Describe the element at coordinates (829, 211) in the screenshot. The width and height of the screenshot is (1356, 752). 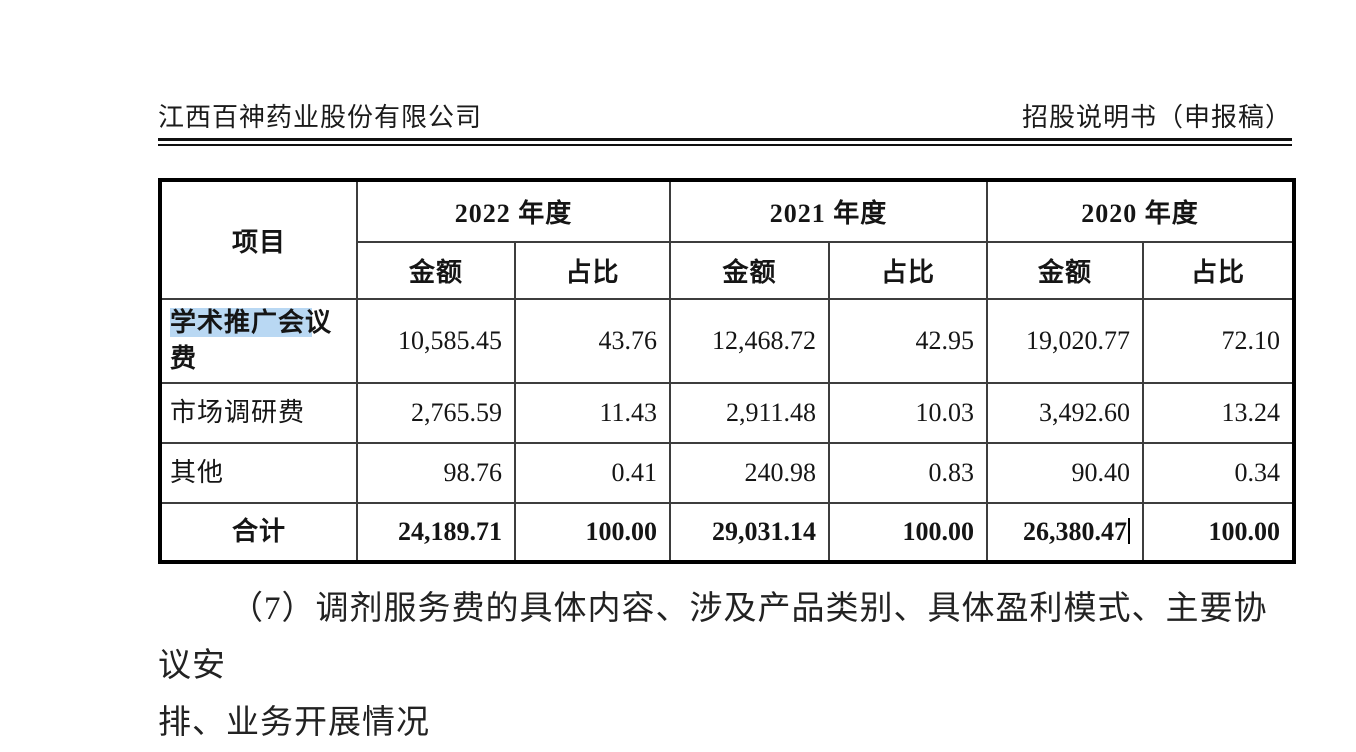
I see `year-header-2021: 2021 年度` at that location.